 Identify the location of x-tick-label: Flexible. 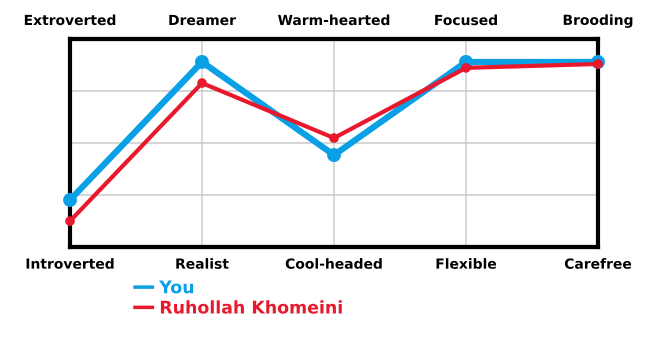
(466, 263).